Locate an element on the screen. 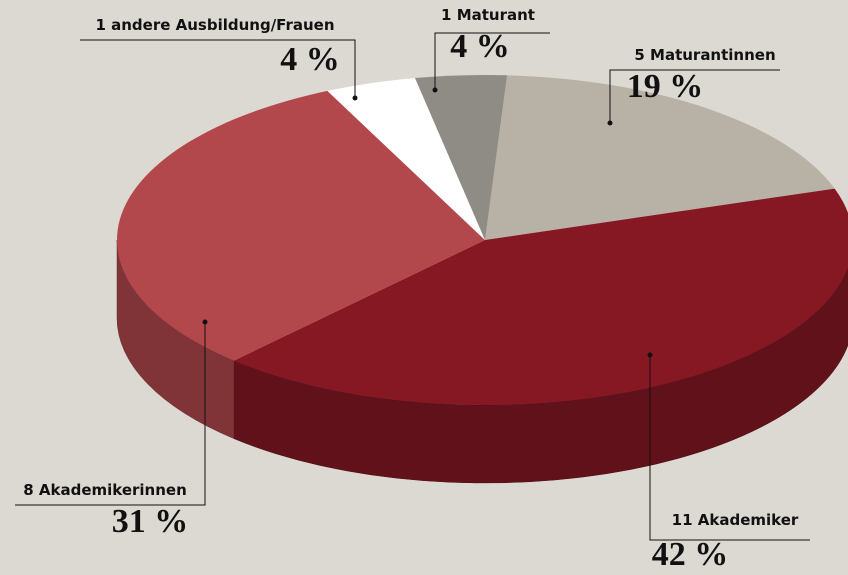 Image resolution: width=848 pixels, height=575 pixels. category-label: 11 Akademiker is located at coordinates (735, 520).